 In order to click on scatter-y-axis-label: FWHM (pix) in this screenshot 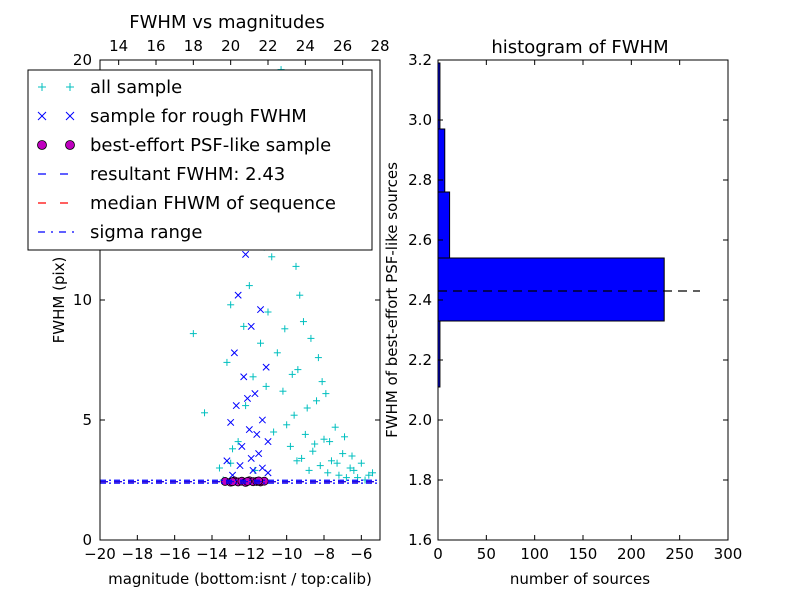, I will do `click(59, 300)`.